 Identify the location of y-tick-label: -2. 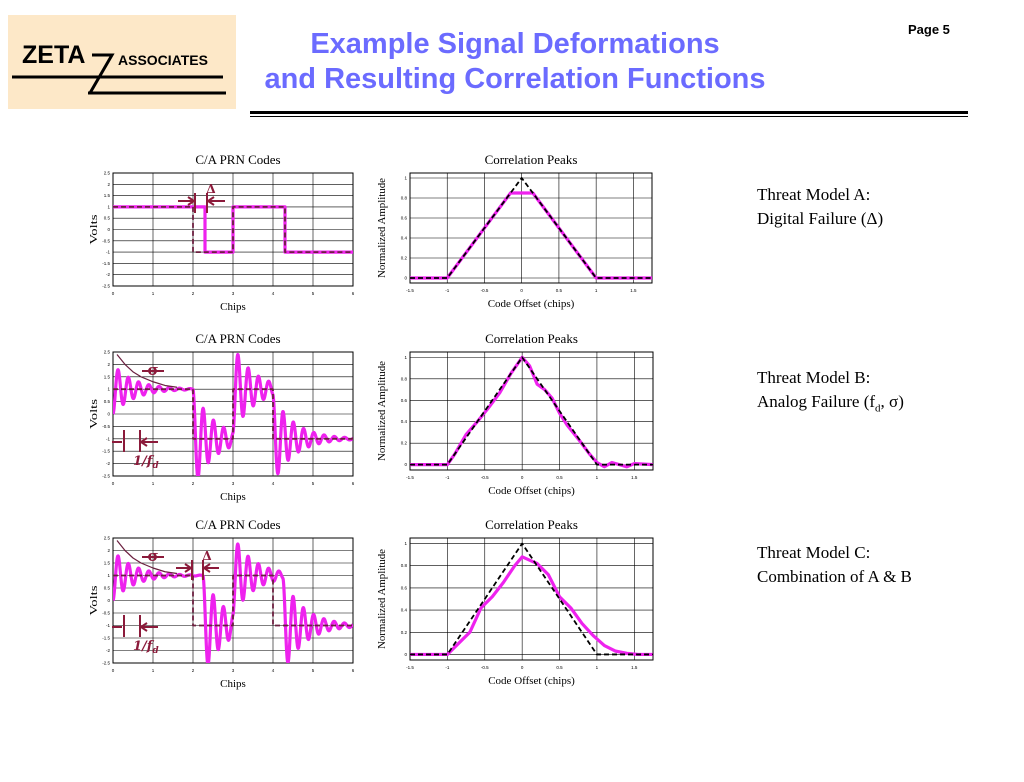
(108, 463).